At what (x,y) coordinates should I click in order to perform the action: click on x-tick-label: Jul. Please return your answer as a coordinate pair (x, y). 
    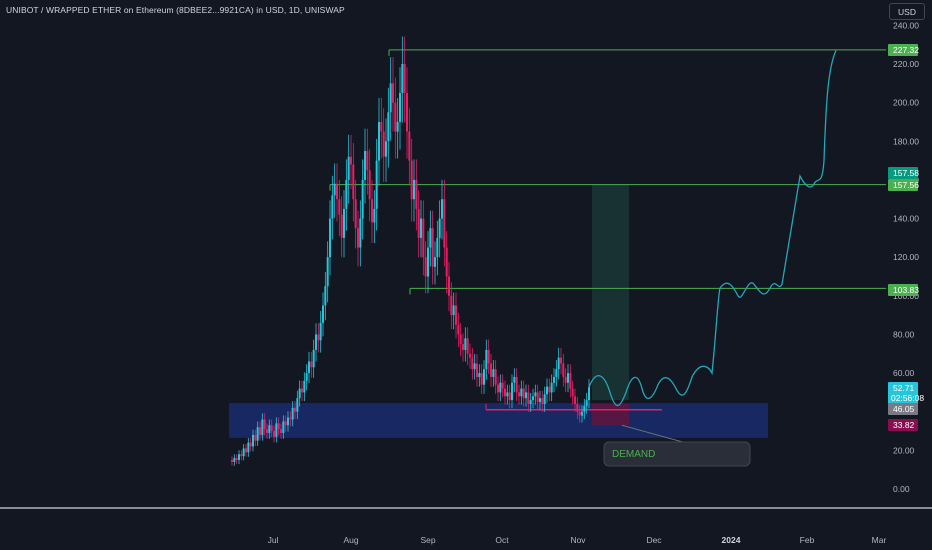
    Looking at the image, I should click on (273, 540).